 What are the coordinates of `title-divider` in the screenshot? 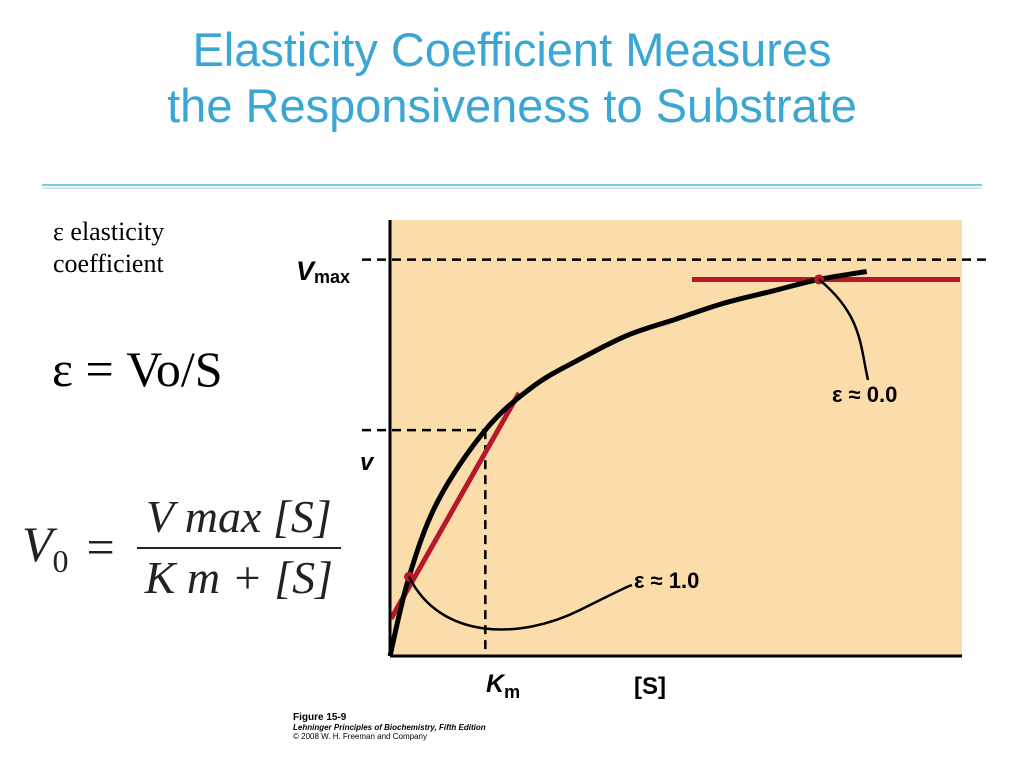 It's located at (512, 185).